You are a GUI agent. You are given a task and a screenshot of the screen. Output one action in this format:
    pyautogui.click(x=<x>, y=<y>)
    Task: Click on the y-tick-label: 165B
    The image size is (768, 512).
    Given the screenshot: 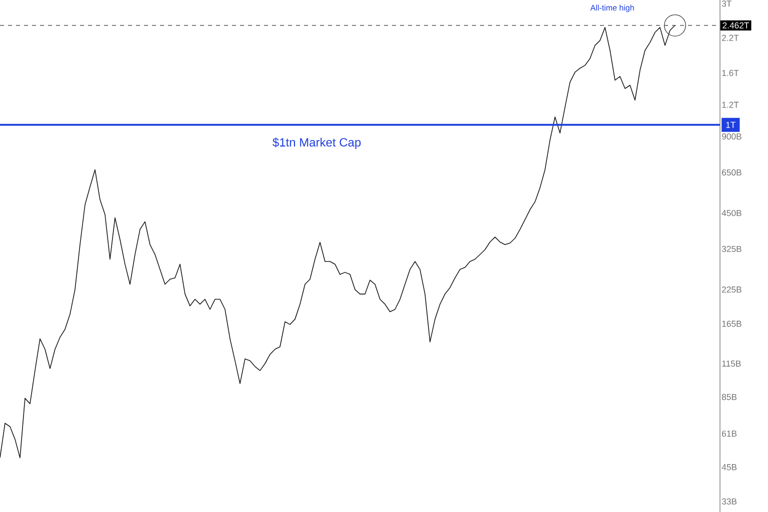 What is the action you would take?
    pyautogui.click(x=732, y=323)
    